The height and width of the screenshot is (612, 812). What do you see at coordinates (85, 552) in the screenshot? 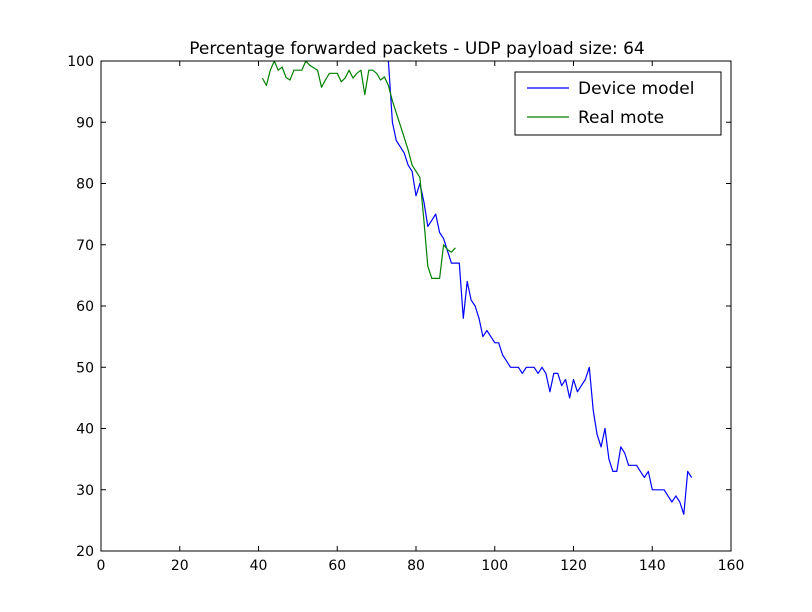
I see `y-tick-label: 20` at bounding box center [85, 552].